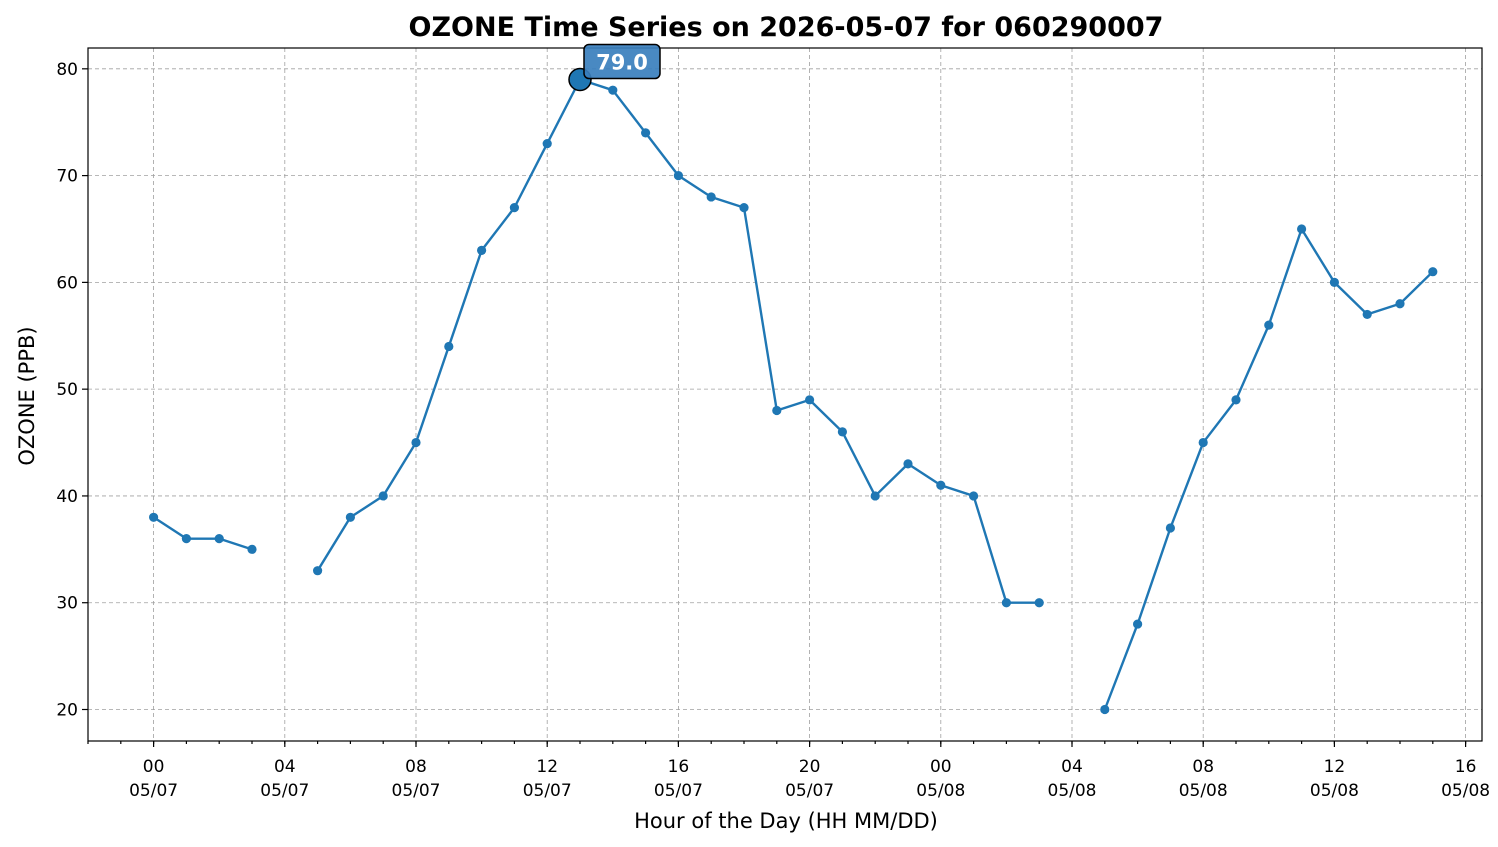 This screenshot has height=847, width=1498. I want to click on y-tick-label: 80, so click(67, 70).